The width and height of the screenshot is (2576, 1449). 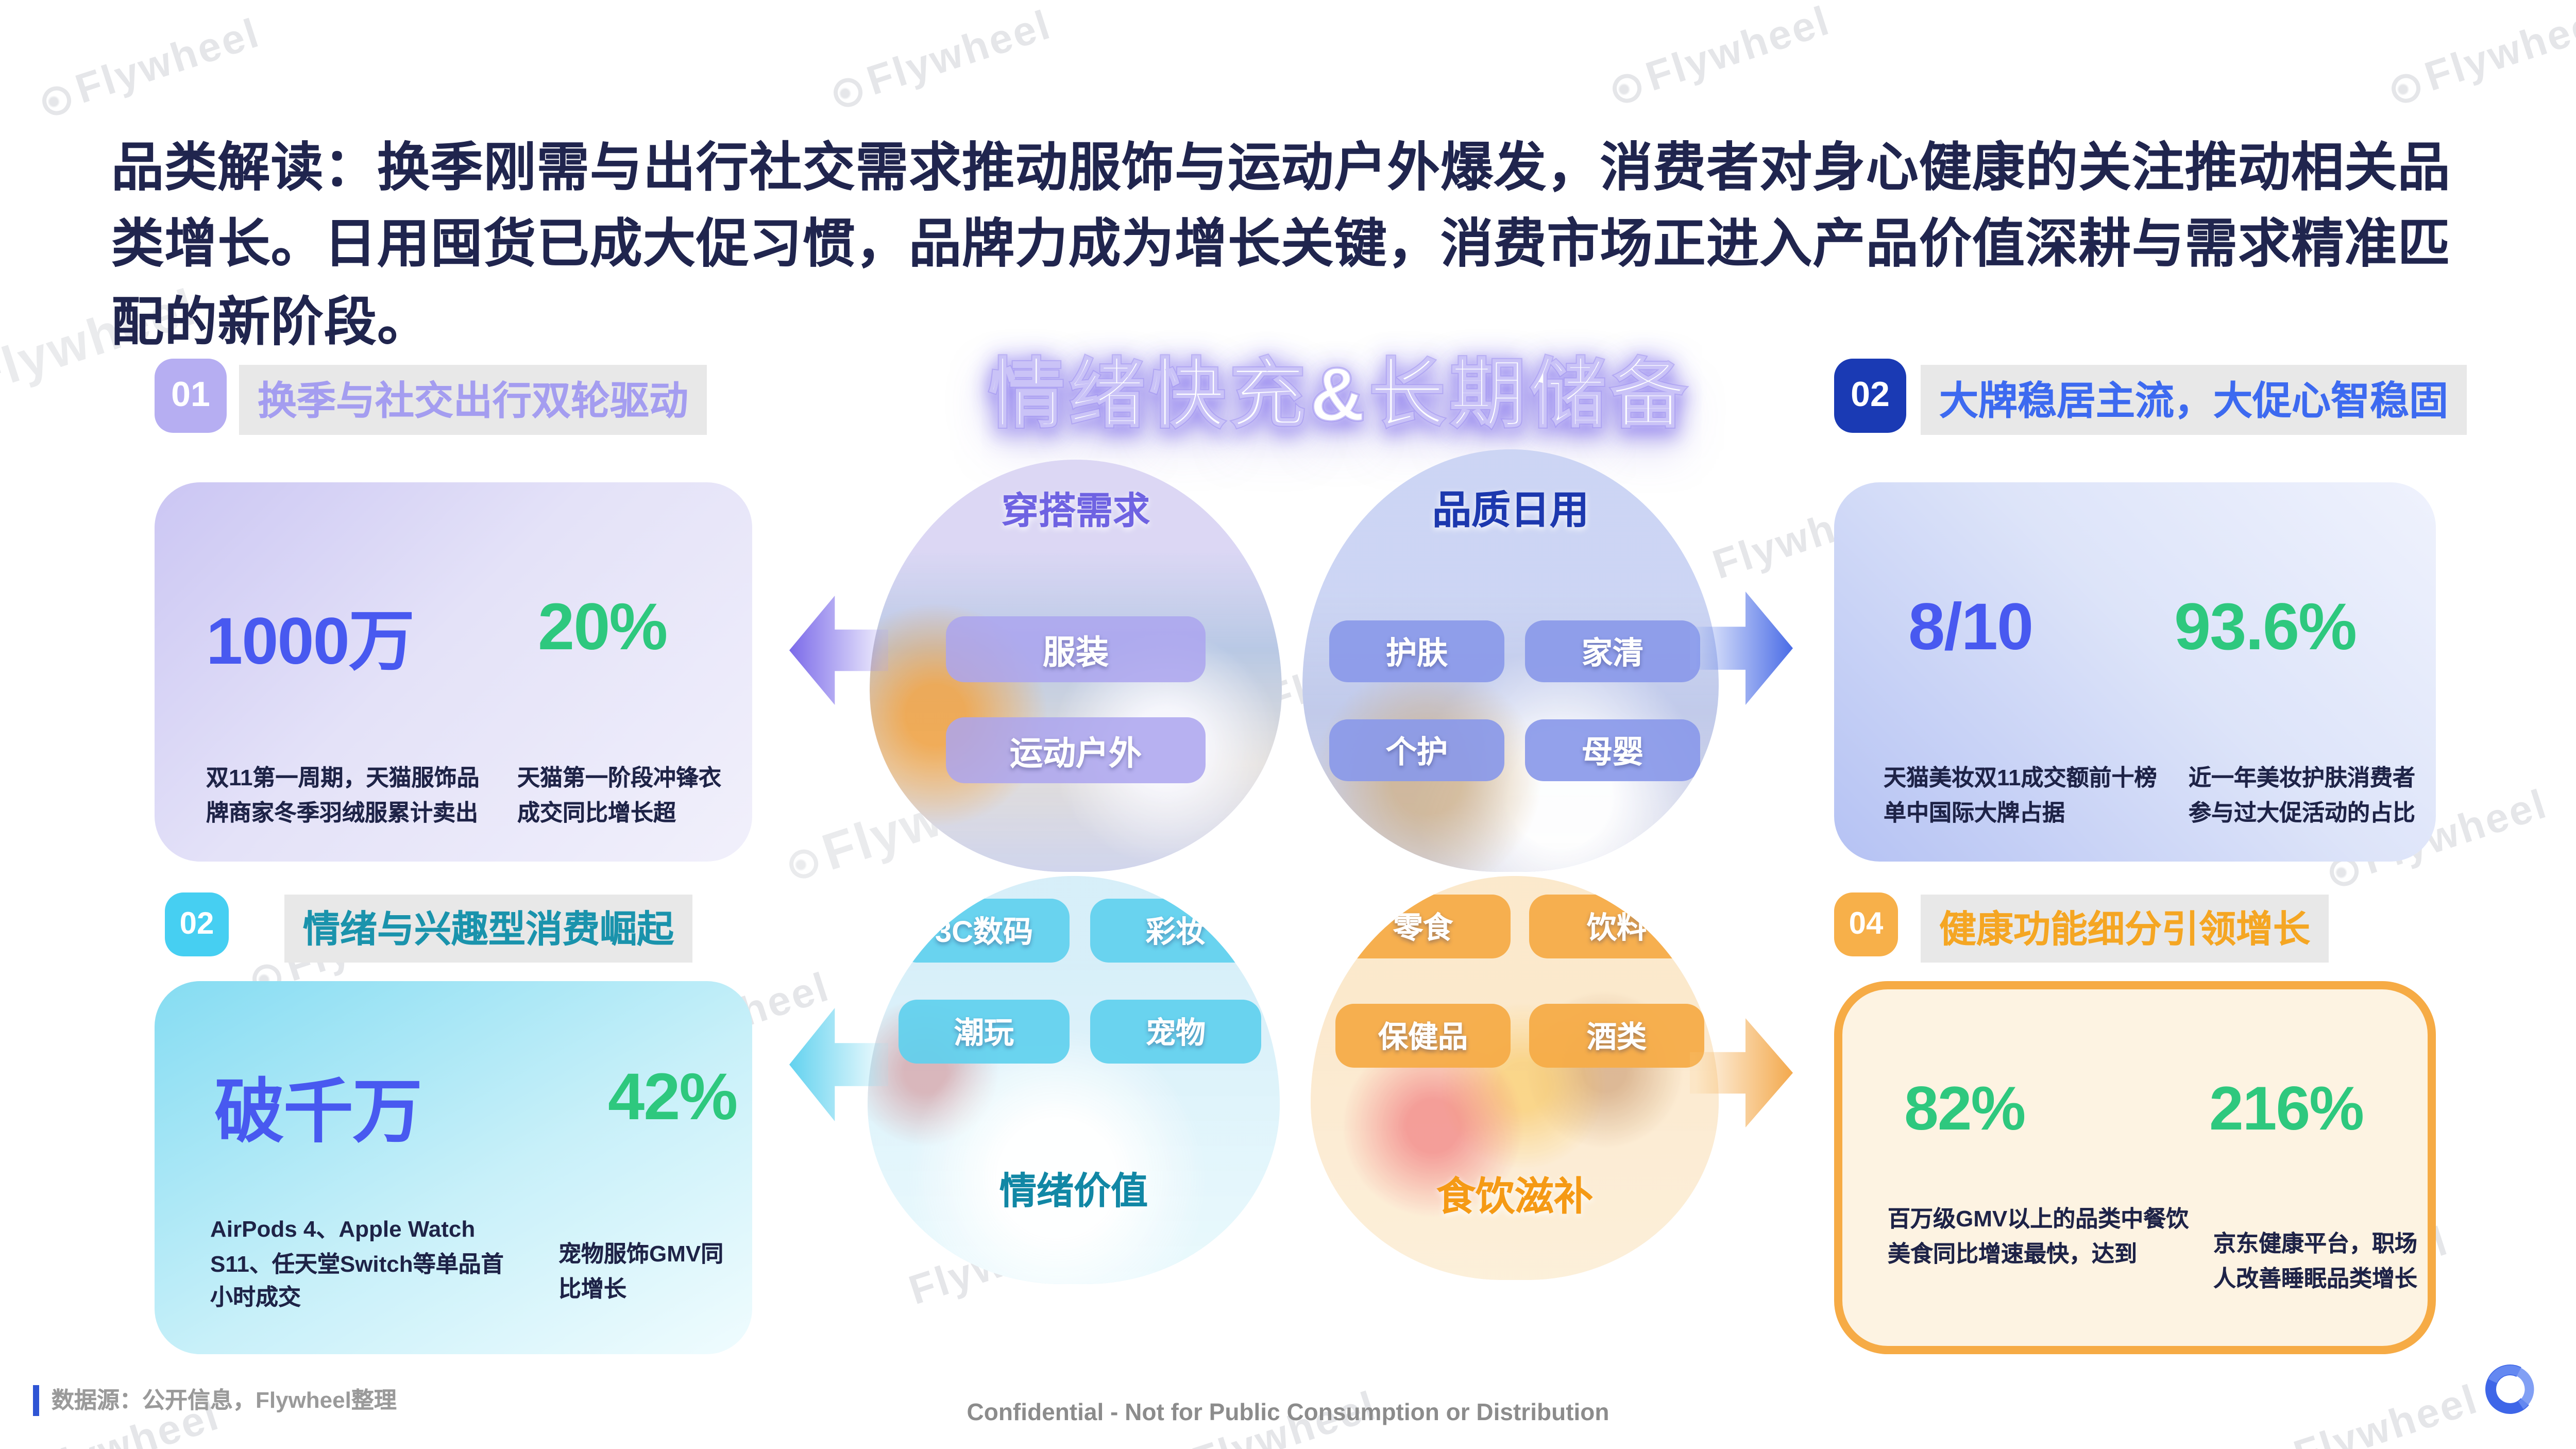 I want to click on category-pill: 零食, so click(x=1423, y=926).